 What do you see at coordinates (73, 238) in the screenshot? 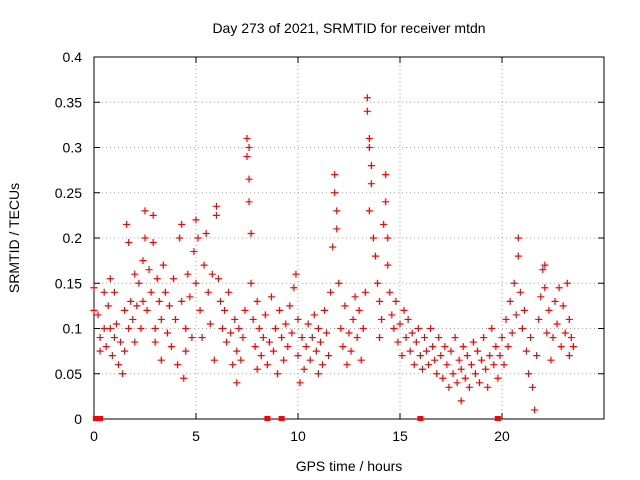
I see `y-tick-label: 0.2` at bounding box center [73, 238].